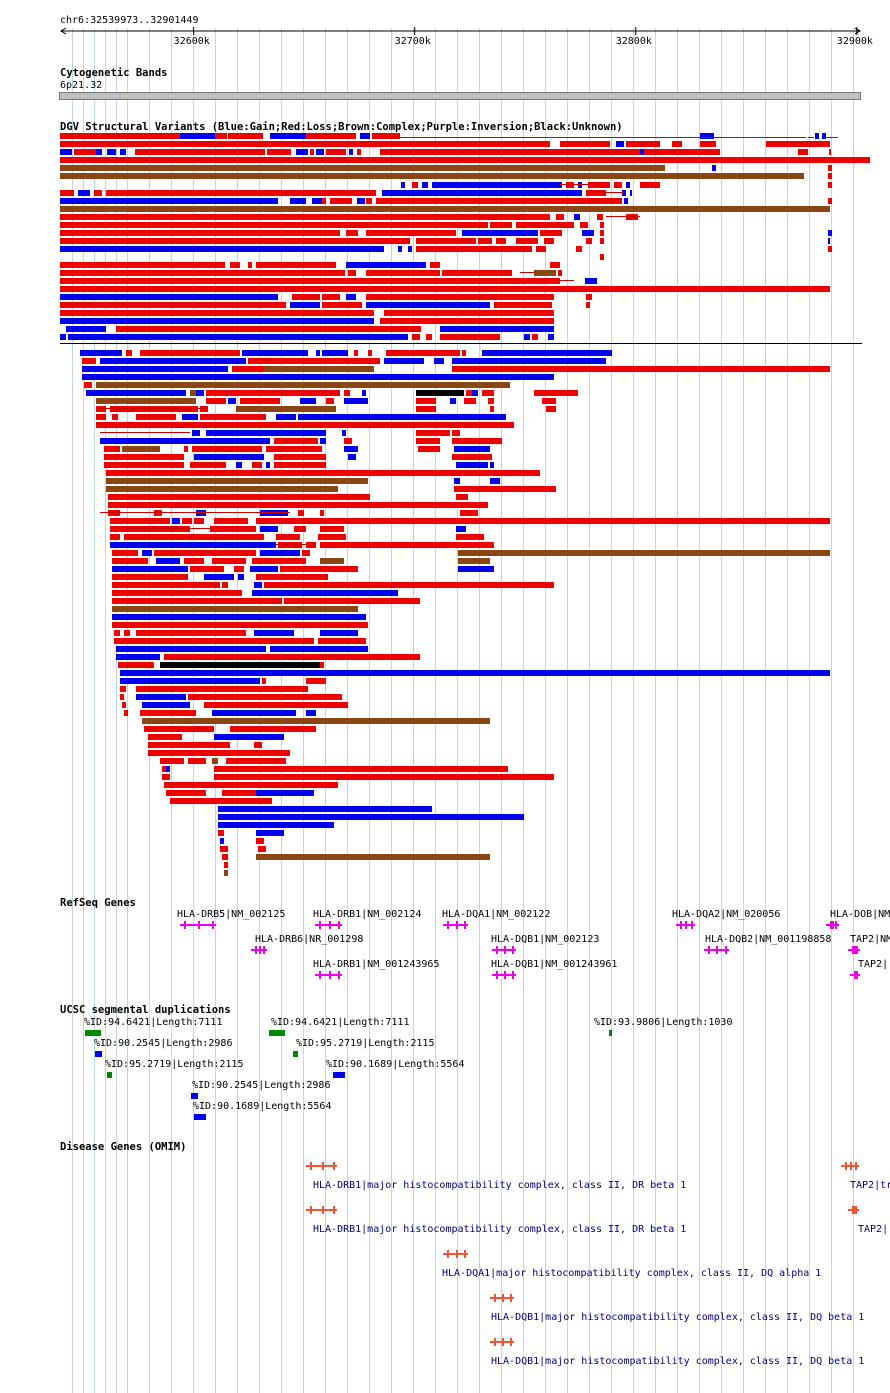 Image resolution: width=890 pixels, height=1393 pixels. What do you see at coordinates (663, 1022) in the screenshot?
I see `segdup-label: %ID:93.9806|Length:1030` at bounding box center [663, 1022].